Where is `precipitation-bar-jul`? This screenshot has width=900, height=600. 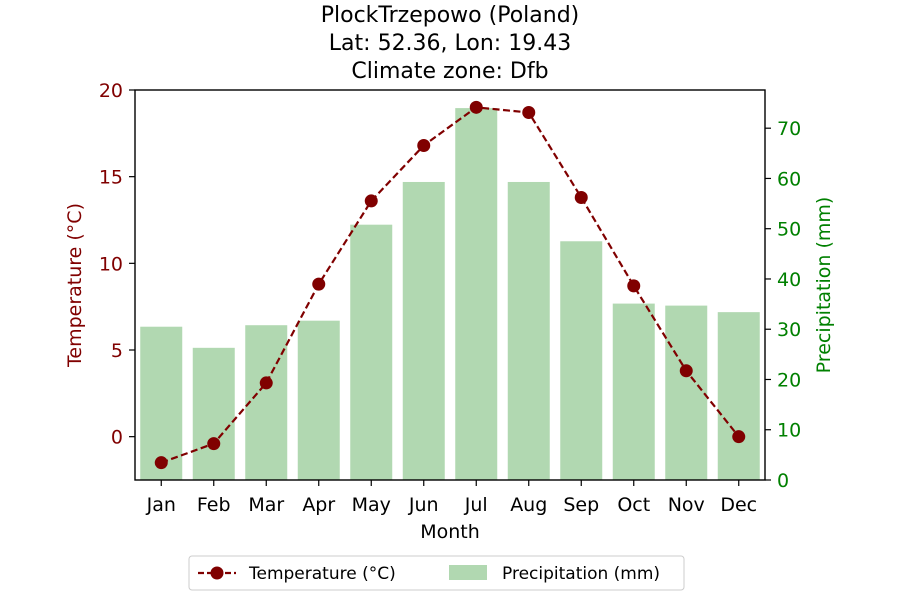 precipitation-bar-jul is located at coordinates (476, 294).